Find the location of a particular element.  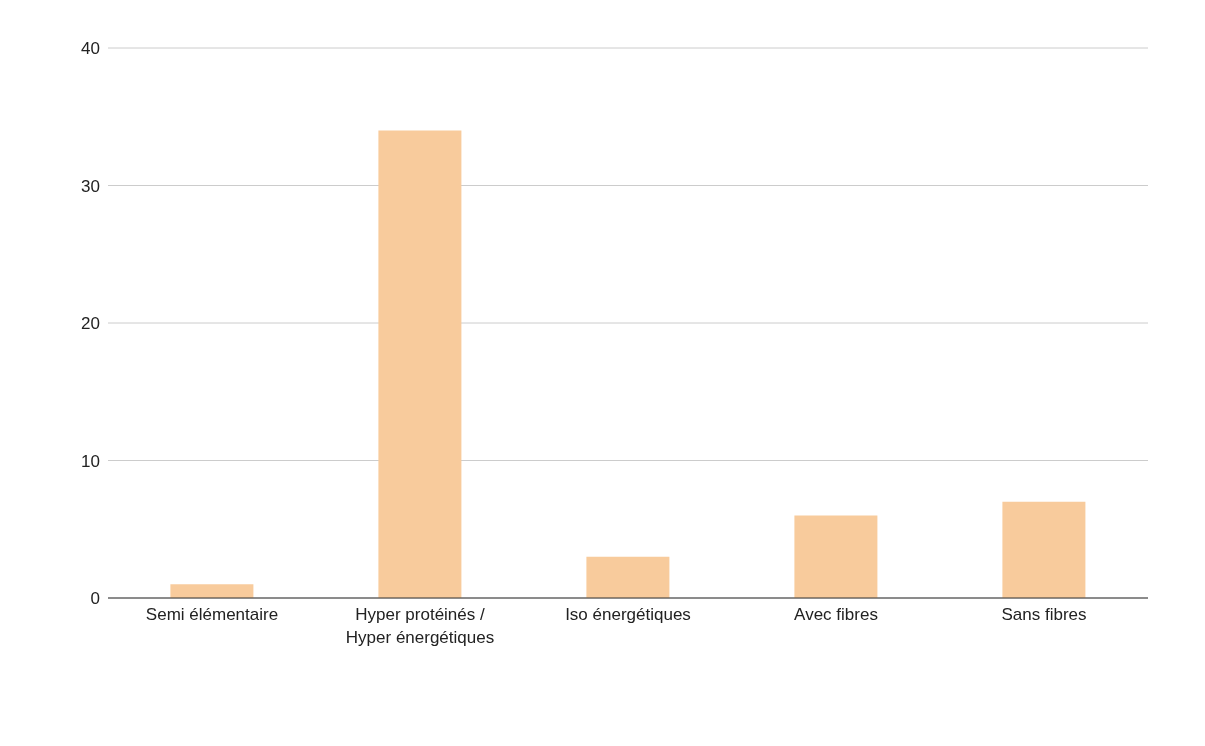

x-tick-label: Avec fibres is located at coordinates (836, 614).